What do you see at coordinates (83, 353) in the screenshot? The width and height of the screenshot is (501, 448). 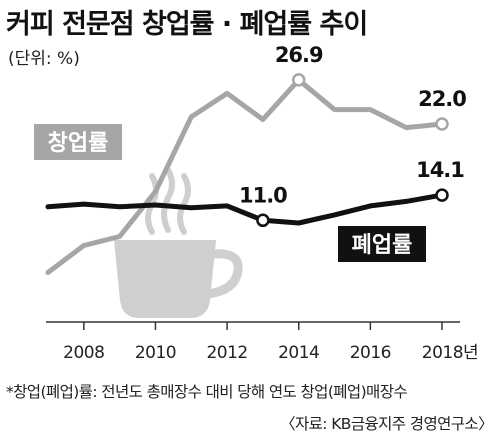 I see `x-tick-label: 2008` at bounding box center [83, 353].